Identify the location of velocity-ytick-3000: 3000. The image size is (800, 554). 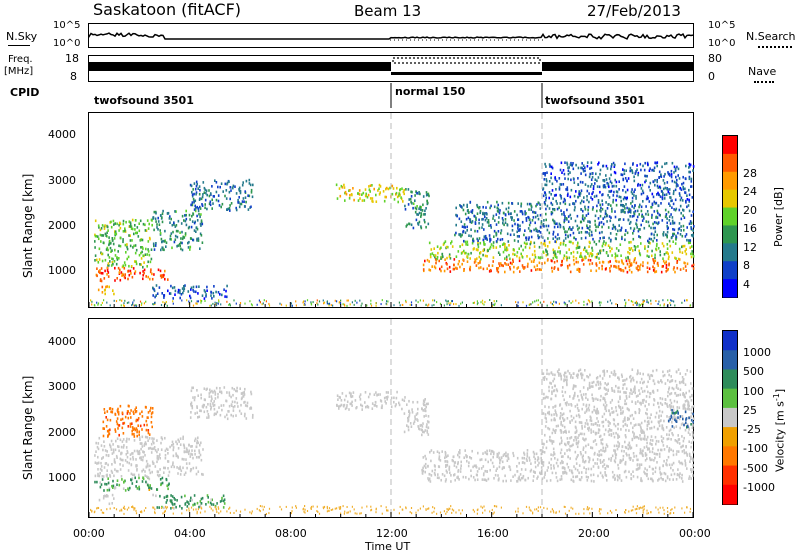
(62, 386).